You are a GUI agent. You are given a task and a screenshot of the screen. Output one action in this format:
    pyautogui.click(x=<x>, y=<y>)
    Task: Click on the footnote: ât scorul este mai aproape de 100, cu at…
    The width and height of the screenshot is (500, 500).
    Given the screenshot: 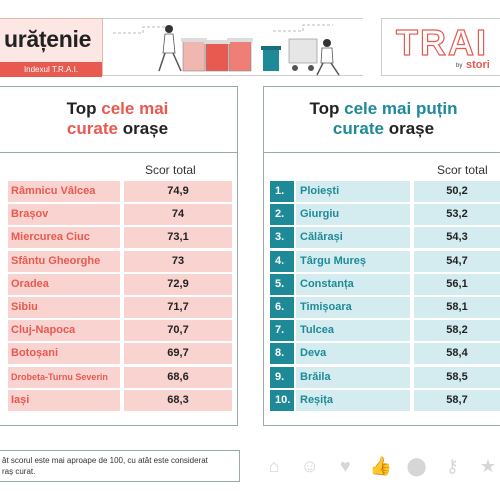 What is the action you would take?
    pyautogui.click(x=119, y=466)
    